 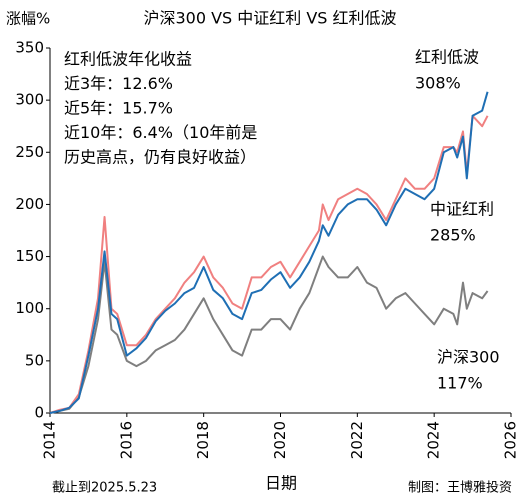 I want to click on x-tick-label: 2022, so click(x=357, y=440).